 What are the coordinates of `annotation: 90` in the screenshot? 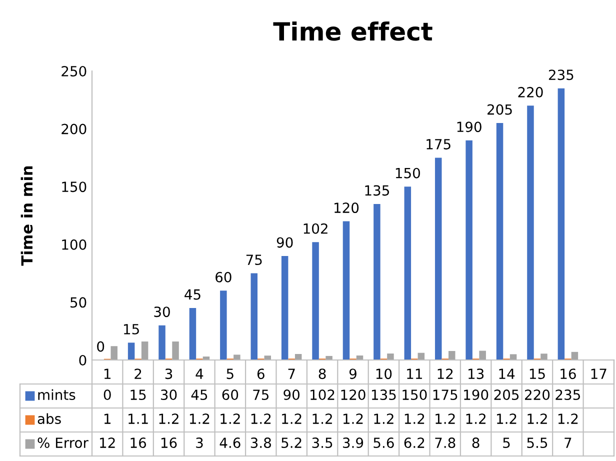 It's located at (284, 242).